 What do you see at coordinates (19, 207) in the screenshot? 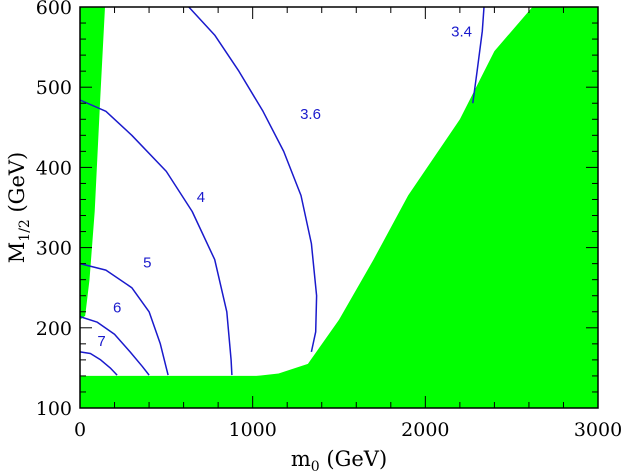
I see `y-axis-label: M1/2 (GeV)` at bounding box center [19, 207].